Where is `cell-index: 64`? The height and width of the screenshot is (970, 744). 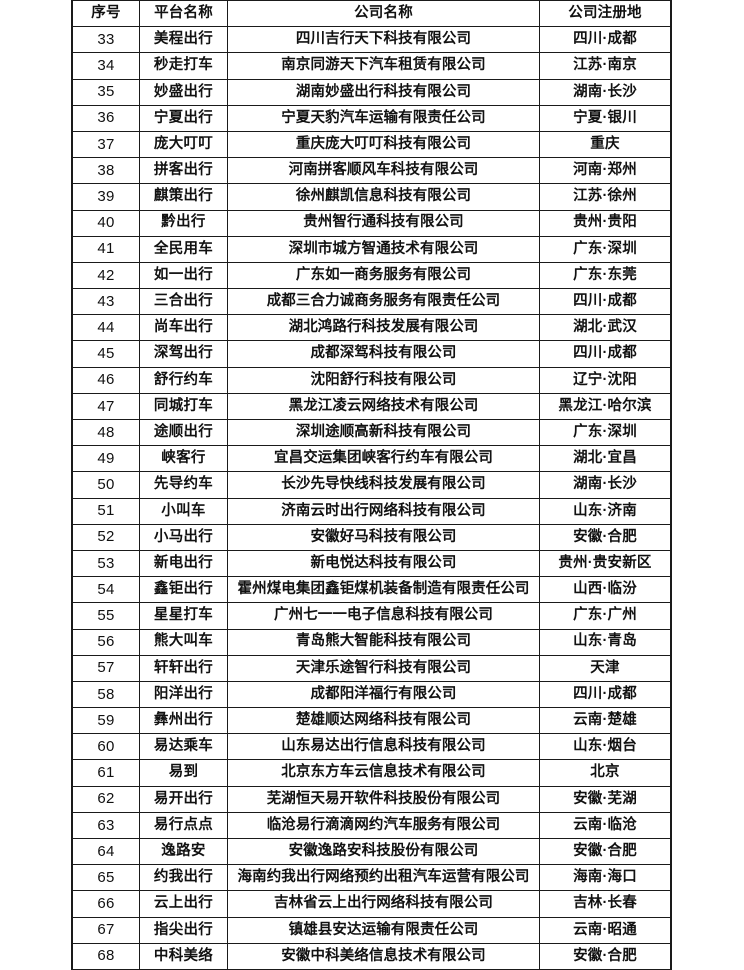 cell-index: 64 is located at coordinates (106, 851).